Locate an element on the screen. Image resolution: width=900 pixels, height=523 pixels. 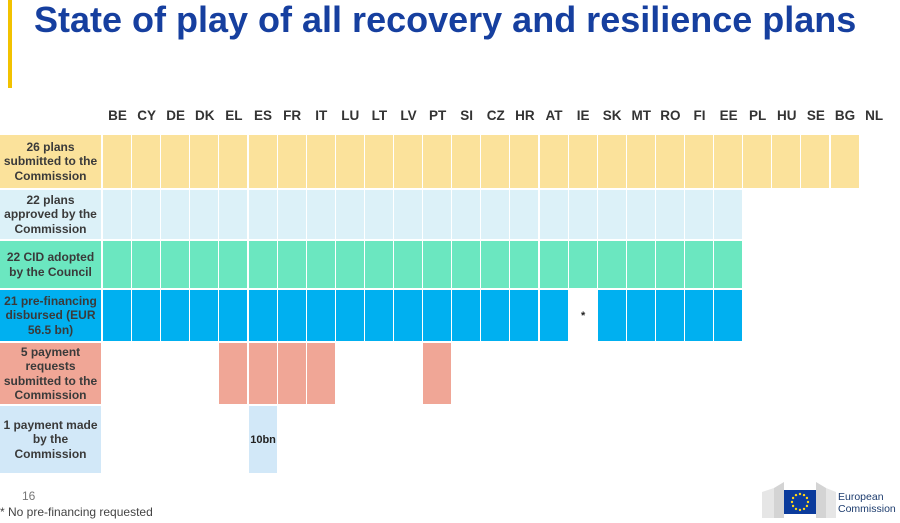
commission-building-icon is located at coordinates (799, 500).